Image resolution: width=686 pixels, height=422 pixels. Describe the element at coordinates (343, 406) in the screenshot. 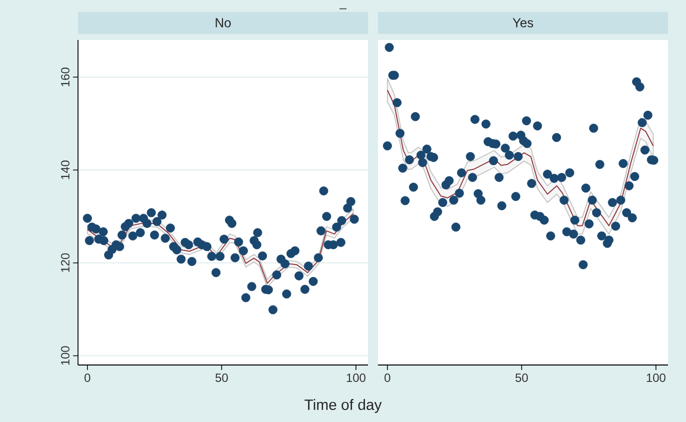

I see `x-axis-title: Time of day` at that location.